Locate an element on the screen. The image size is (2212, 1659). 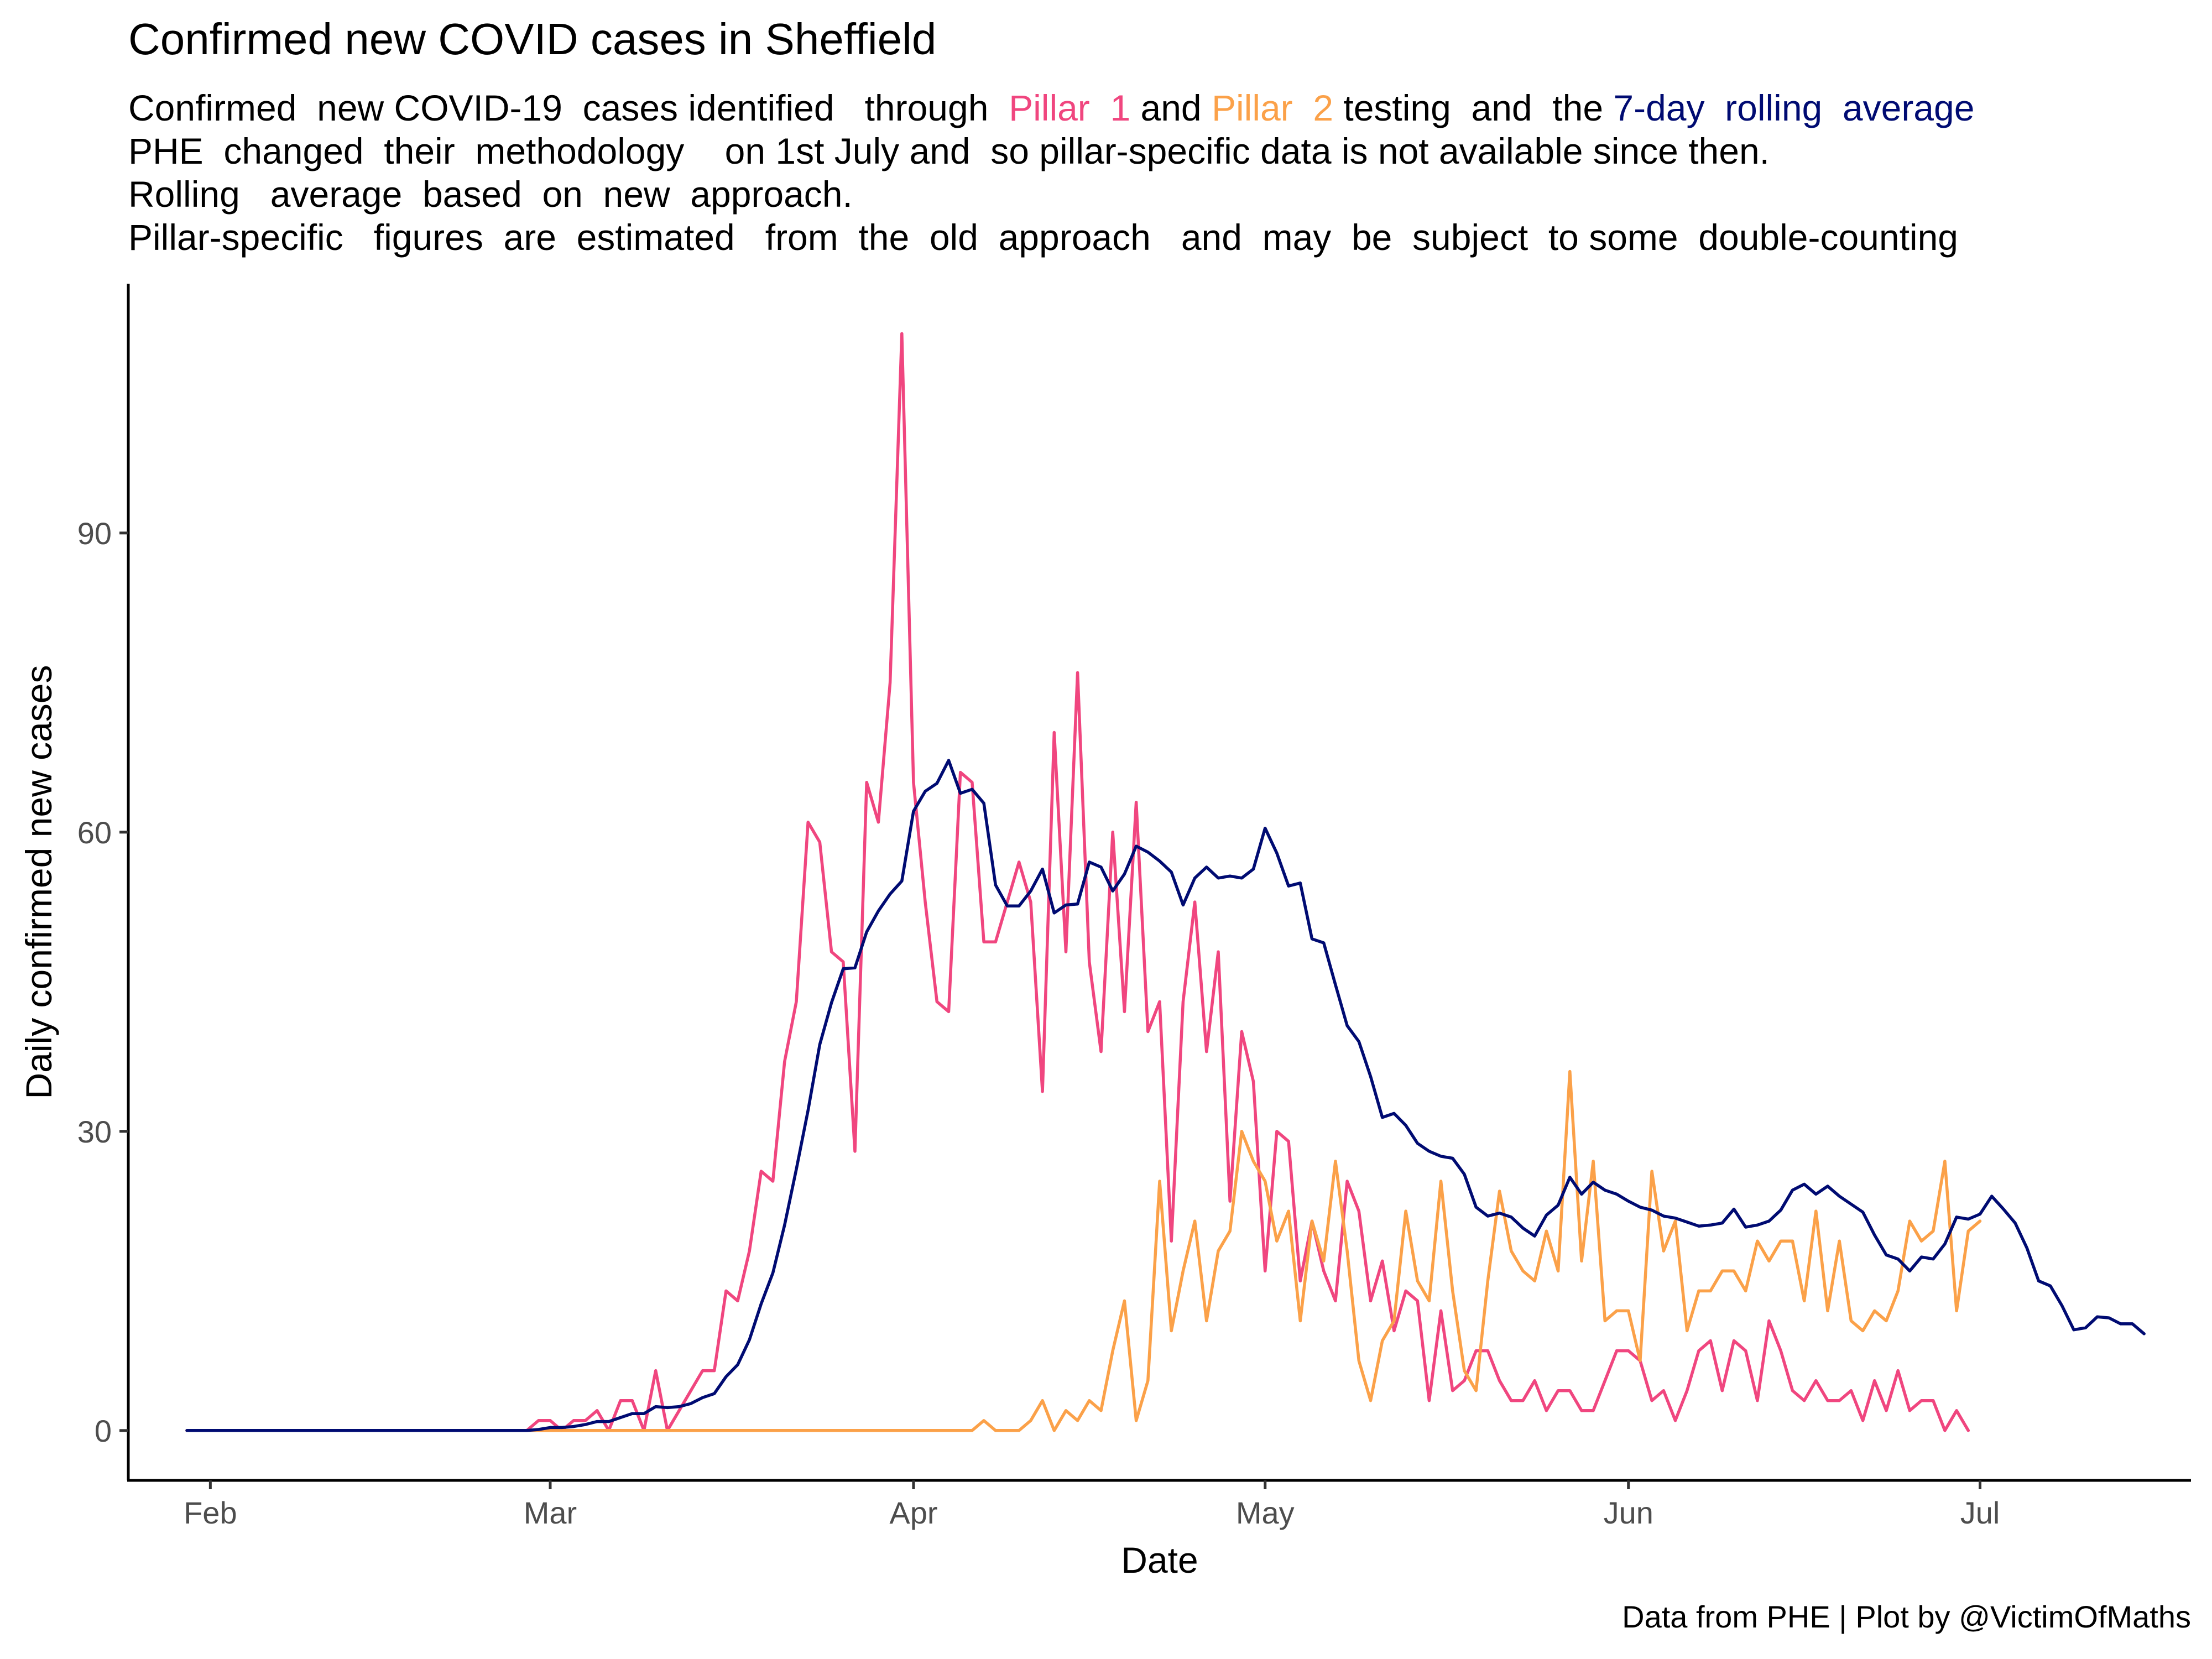
y-tick-label: 90 is located at coordinates (95, 534).